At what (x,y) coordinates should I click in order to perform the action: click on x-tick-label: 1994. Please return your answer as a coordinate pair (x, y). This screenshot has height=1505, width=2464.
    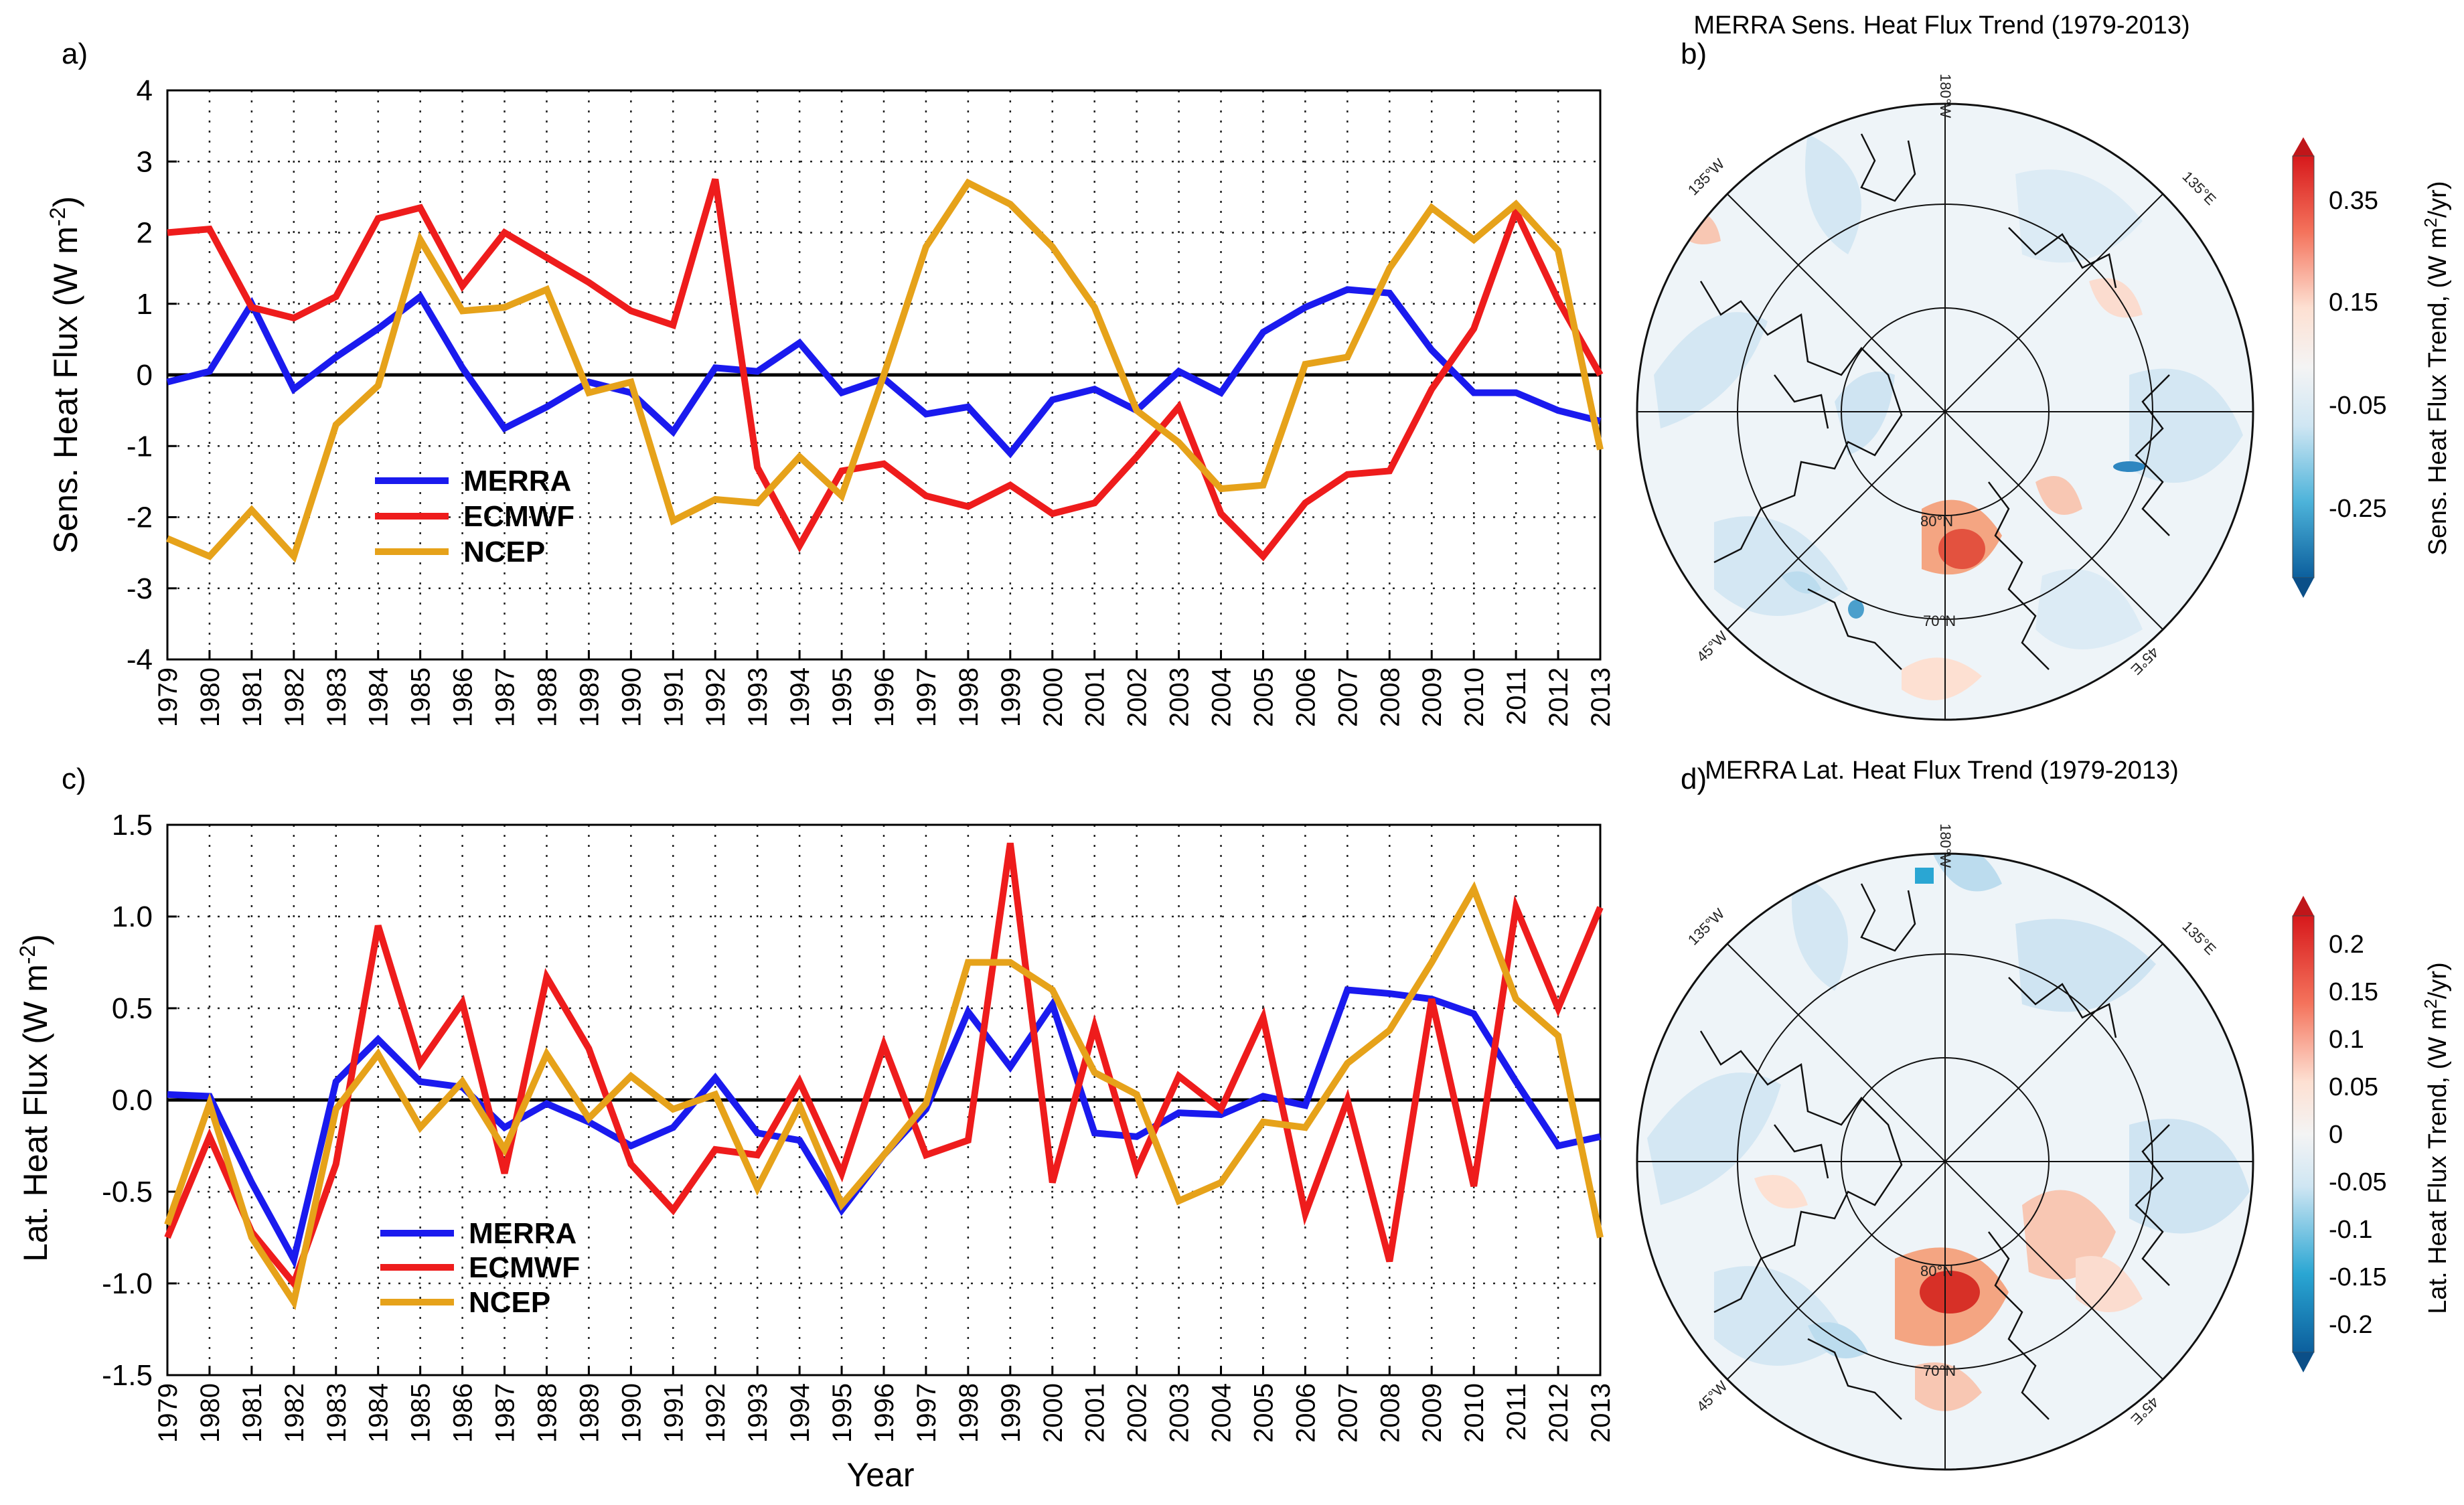
    Looking at the image, I should click on (800, 697).